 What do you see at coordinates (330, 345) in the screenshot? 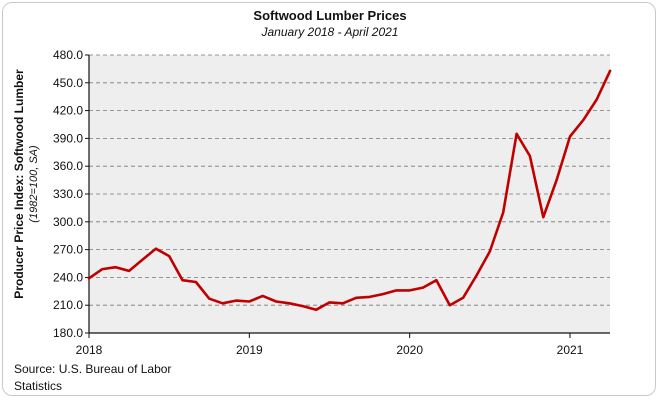
I see `x-tick-labels: 2018 2019 2020 2021` at bounding box center [330, 345].